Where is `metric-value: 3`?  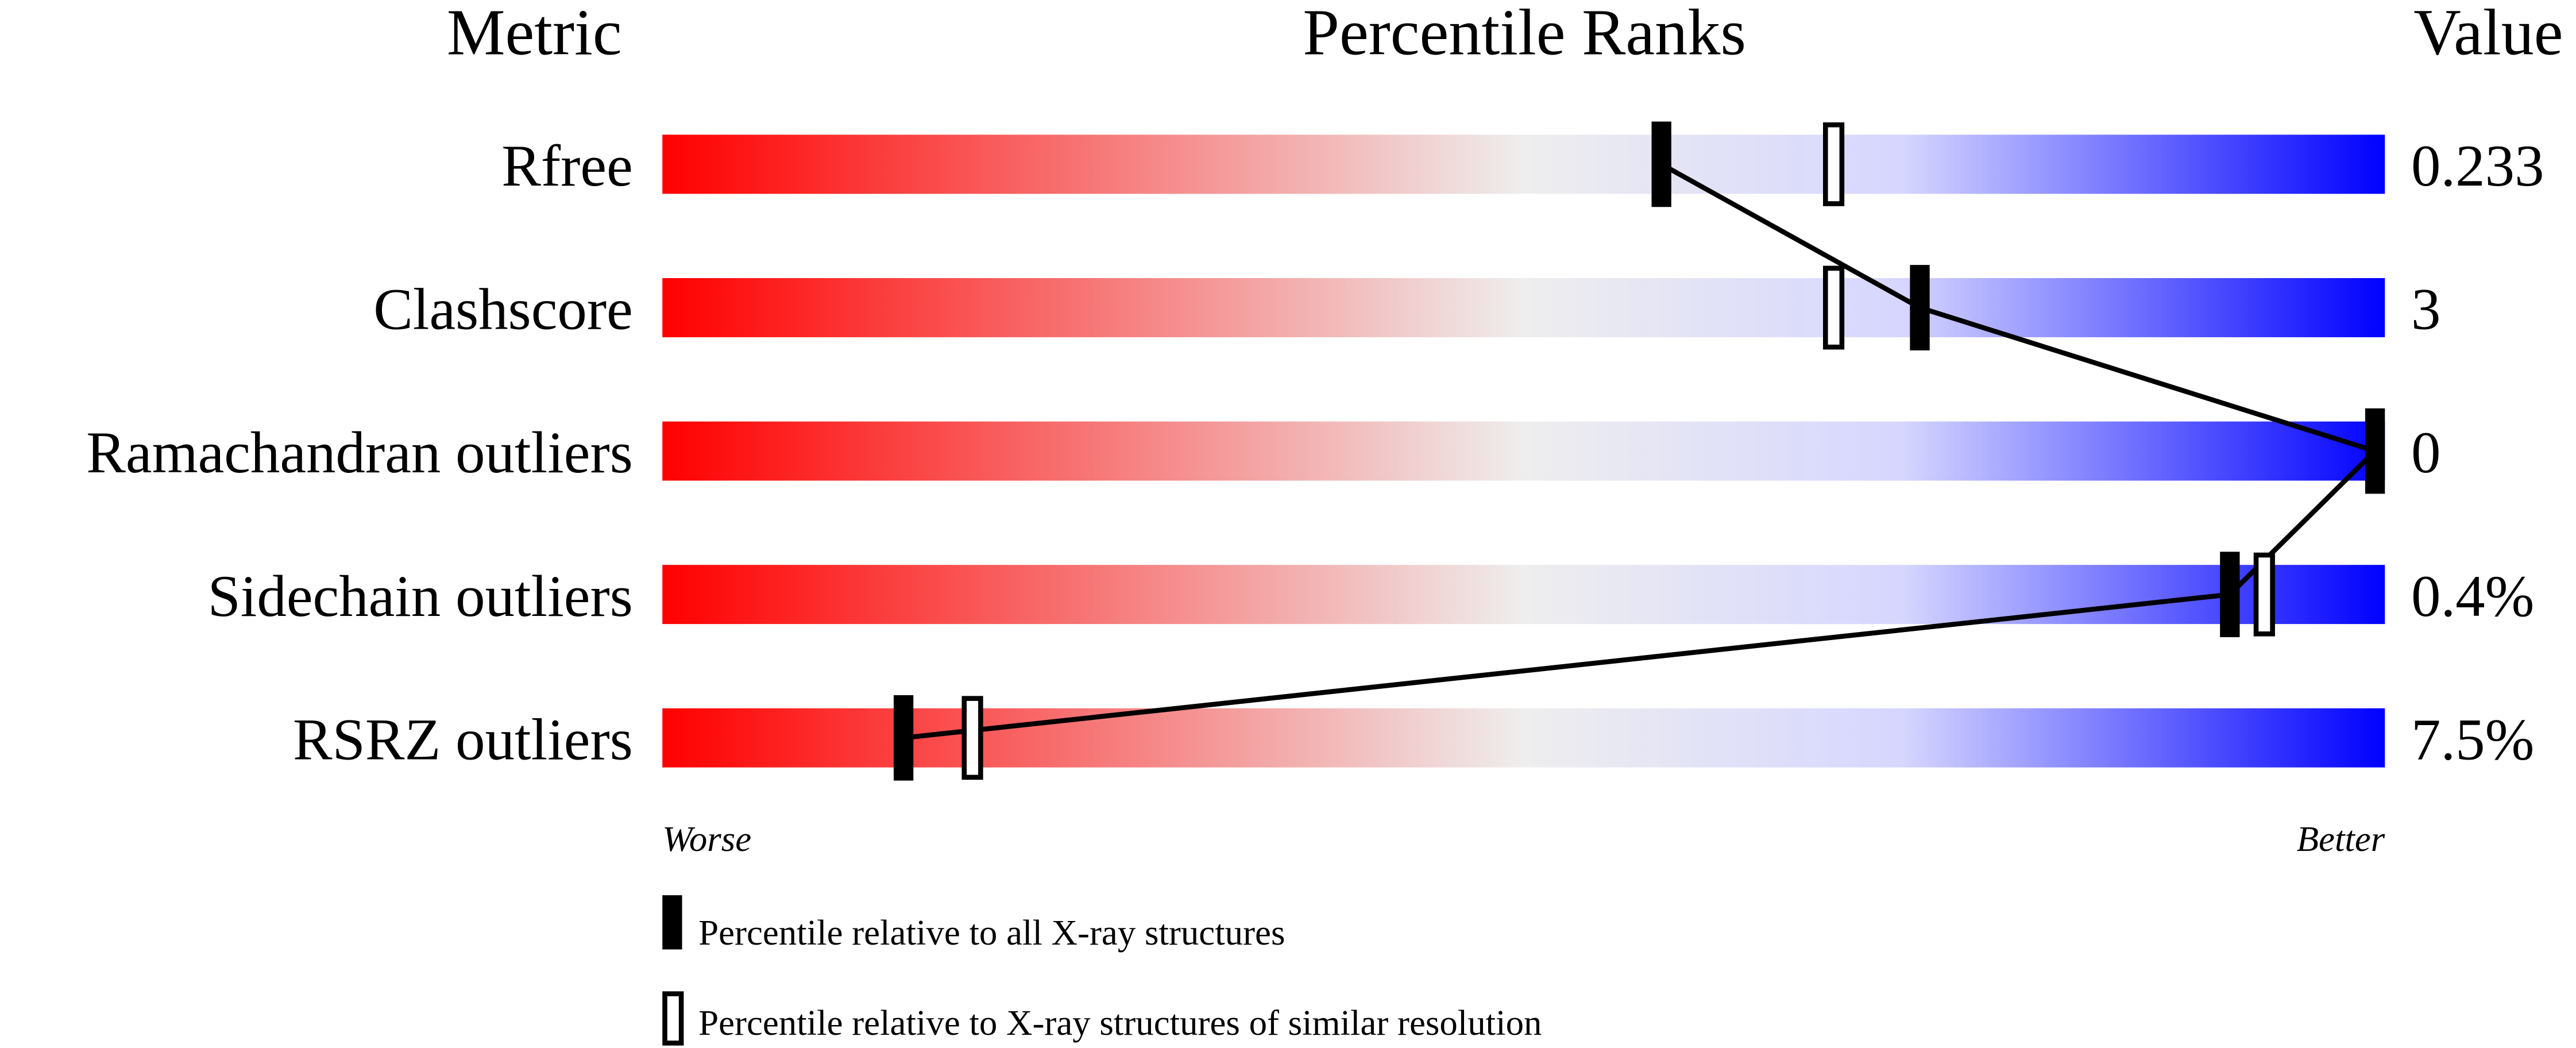 metric-value: 3 is located at coordinates (2425, 309).